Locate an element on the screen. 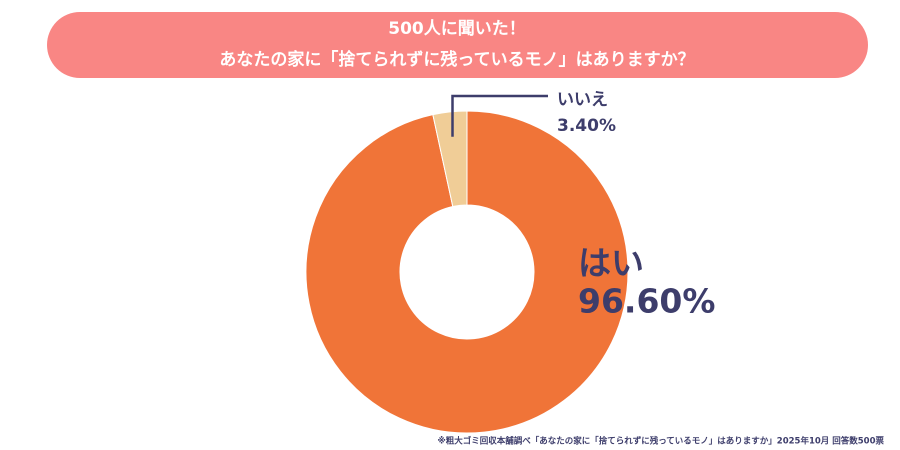  slice-label: はい is located at coordinates (611, 263).